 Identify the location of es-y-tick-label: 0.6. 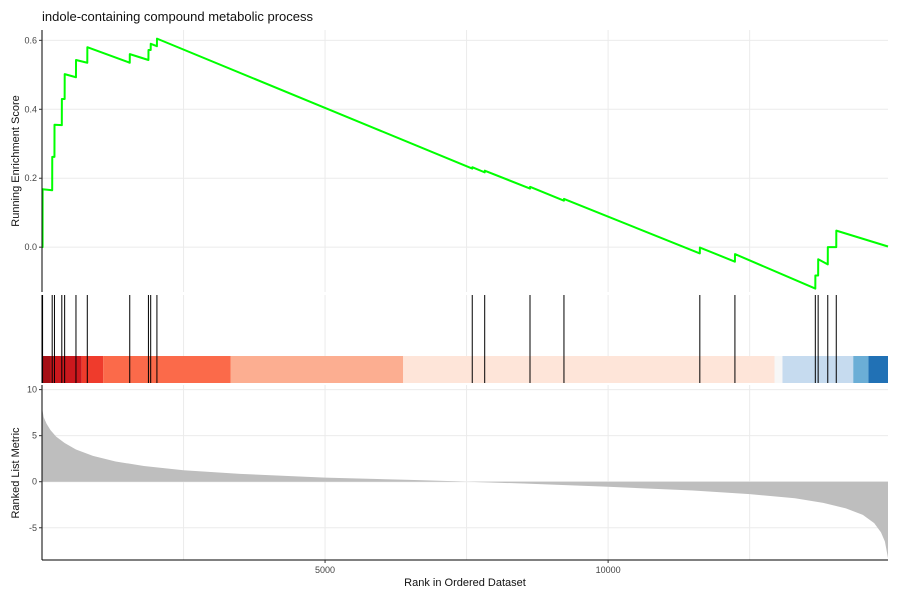
(30, 40).